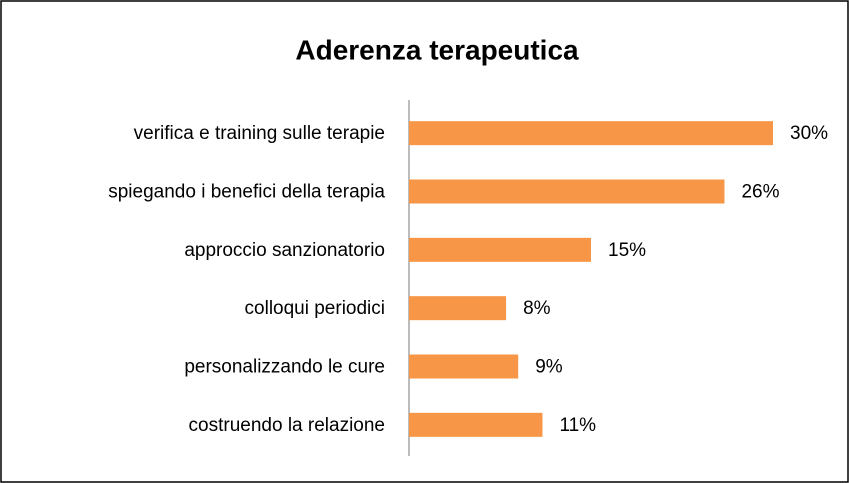 The height and width of the screenshot is (483, 849). Describe the element at coordinates (577, 425) in the screenshot. I see `value-label: 11%` at that location.